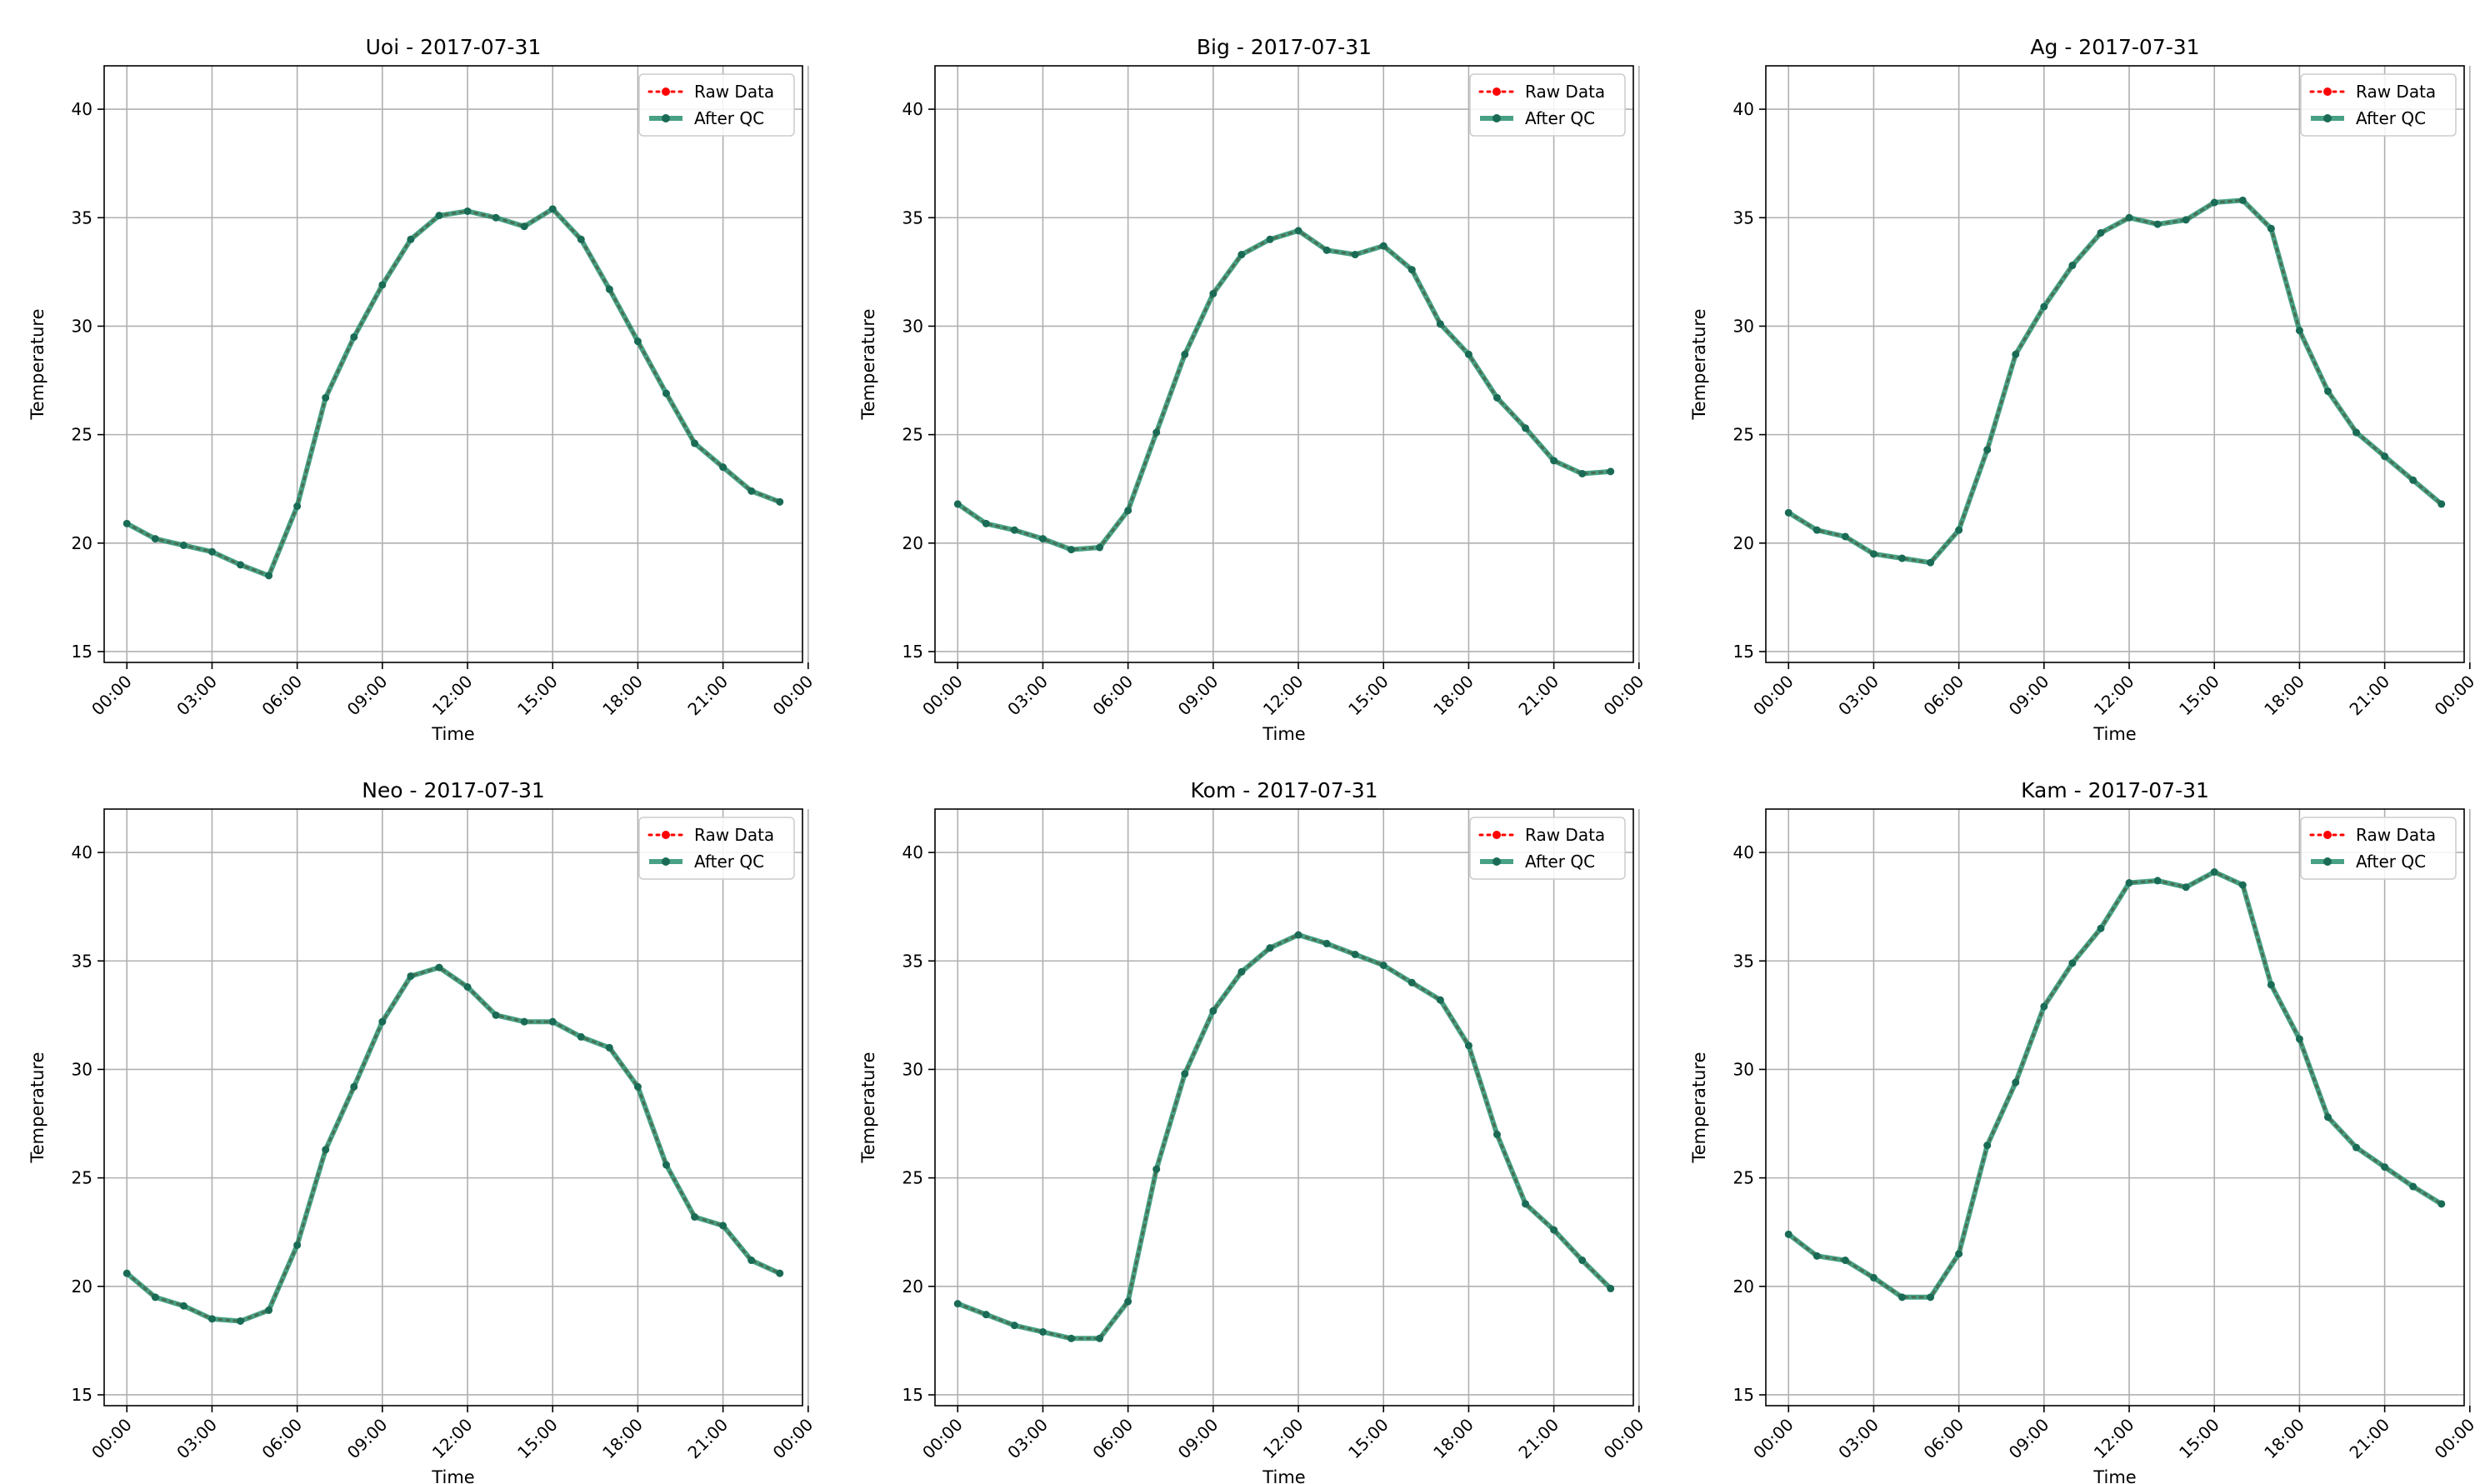  Describe the element at coordinates (453, 790) in the screenshot. I see `panel-title: Neo - 2017-07-31` at that location.